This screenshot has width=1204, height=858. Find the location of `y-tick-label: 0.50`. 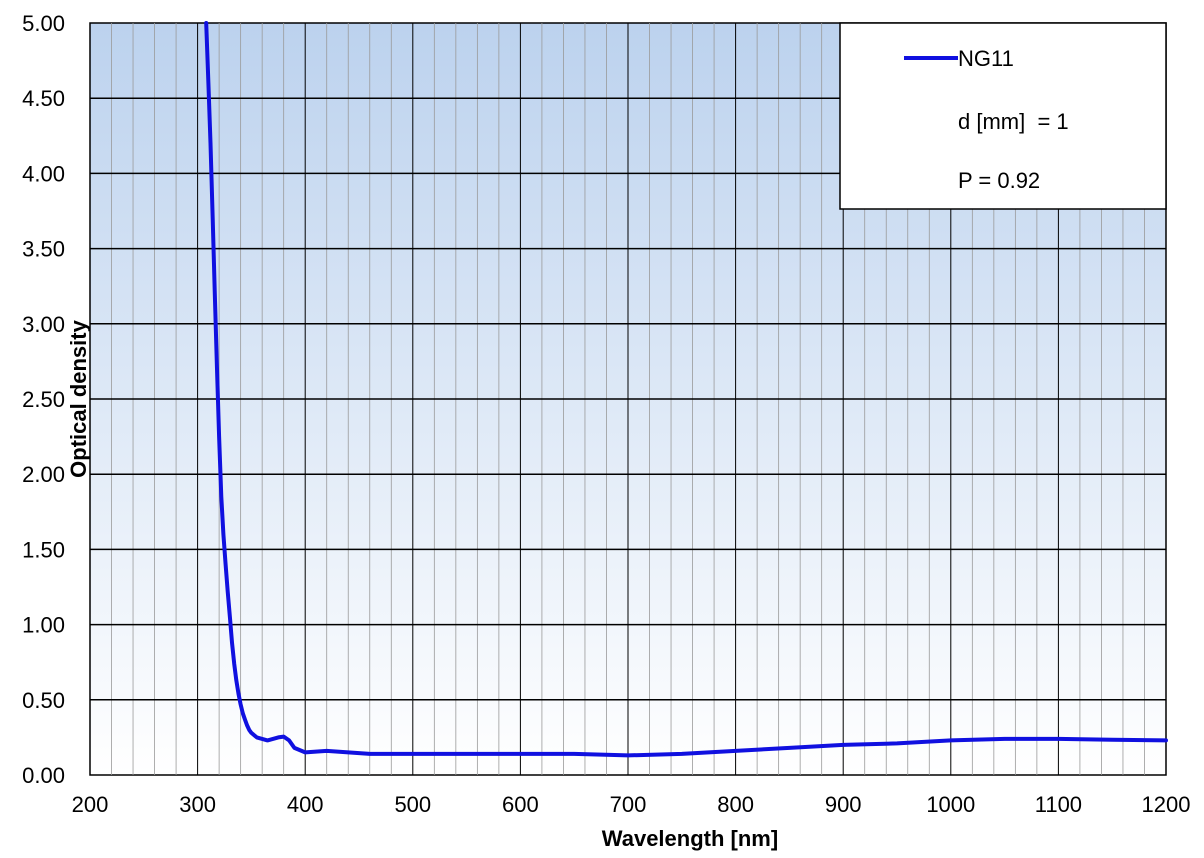

y-tick-label: 0.50 is located at coordinates (43, 700).